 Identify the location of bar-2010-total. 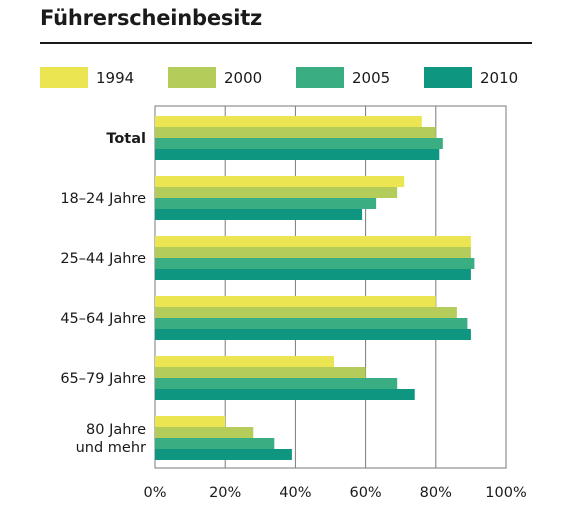
(297, 154).